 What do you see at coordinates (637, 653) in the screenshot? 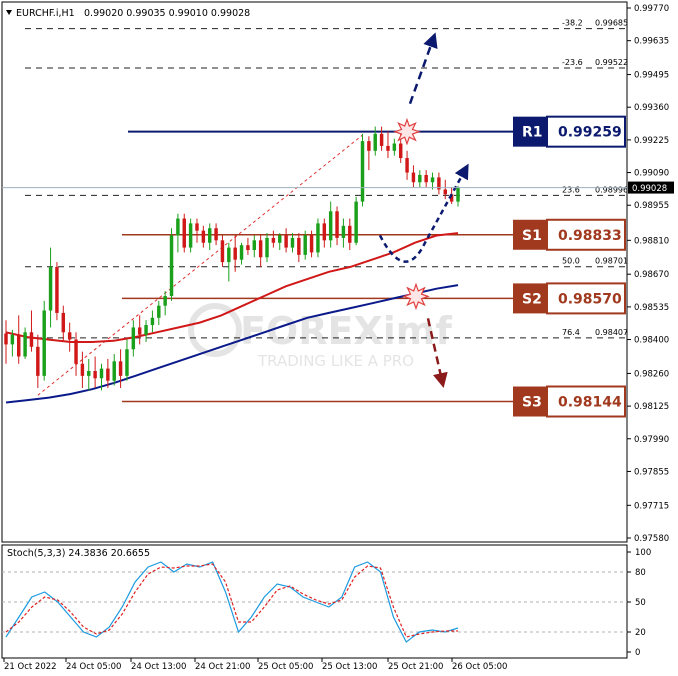
I see `stoch-tick-label: 0` at bounding box center [637, 653].